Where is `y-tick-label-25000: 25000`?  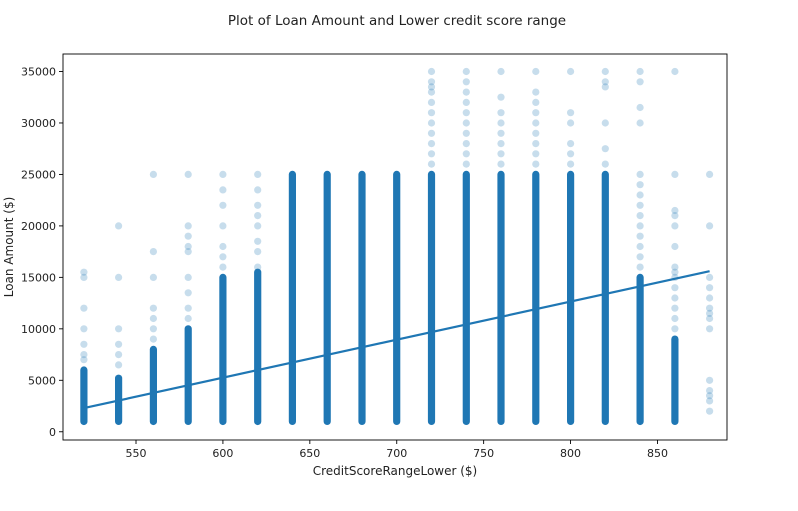 y-tick-label-25000: 25000 is located at coordinates (38, 174).